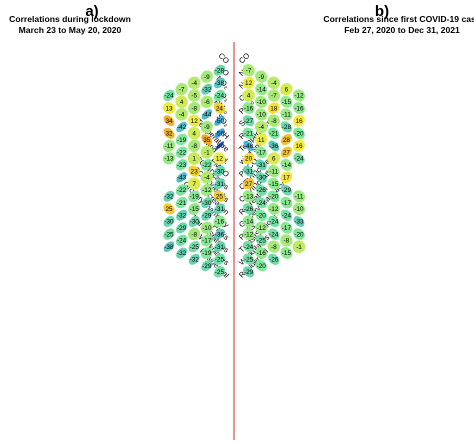 The width and height of the screenshot is (474, 442). Describe the element at coordinates (249, 134) in the screenshot. I see `panel-b-cell-value: -21` at that location.